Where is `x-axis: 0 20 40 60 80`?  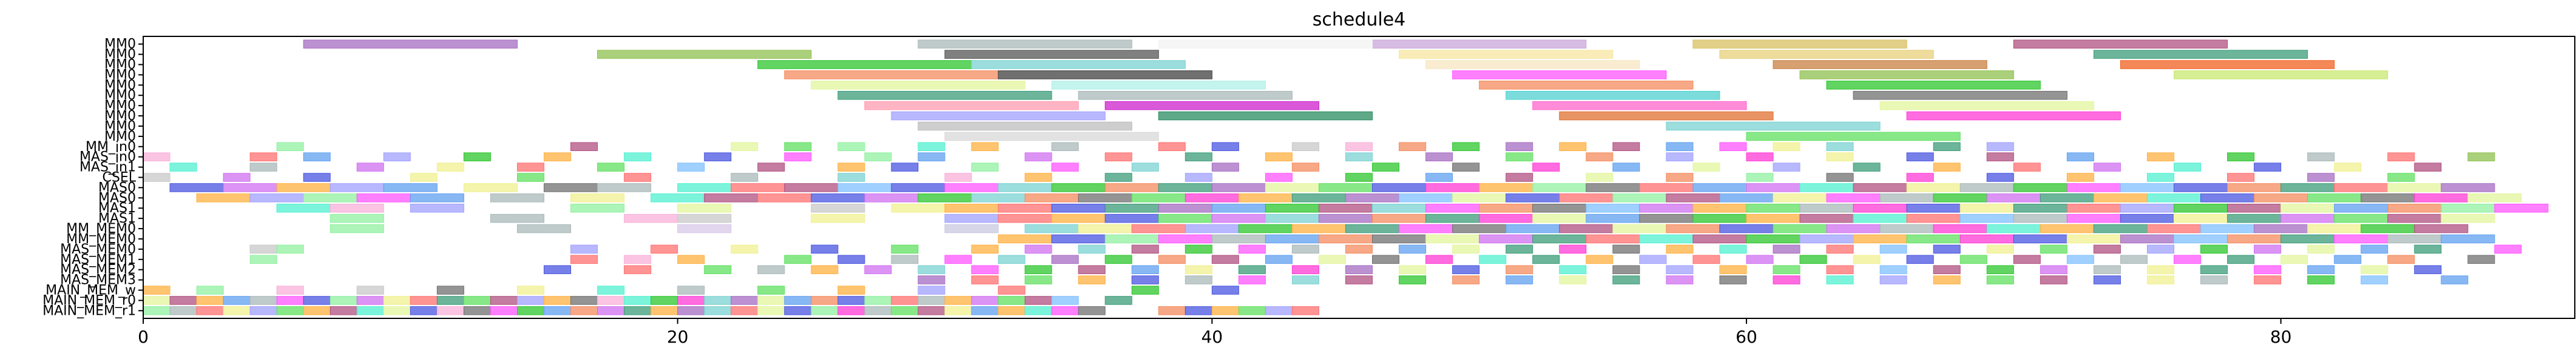
x-axis: 0 20 40 60 80 is located at coordinates (1214, 332).